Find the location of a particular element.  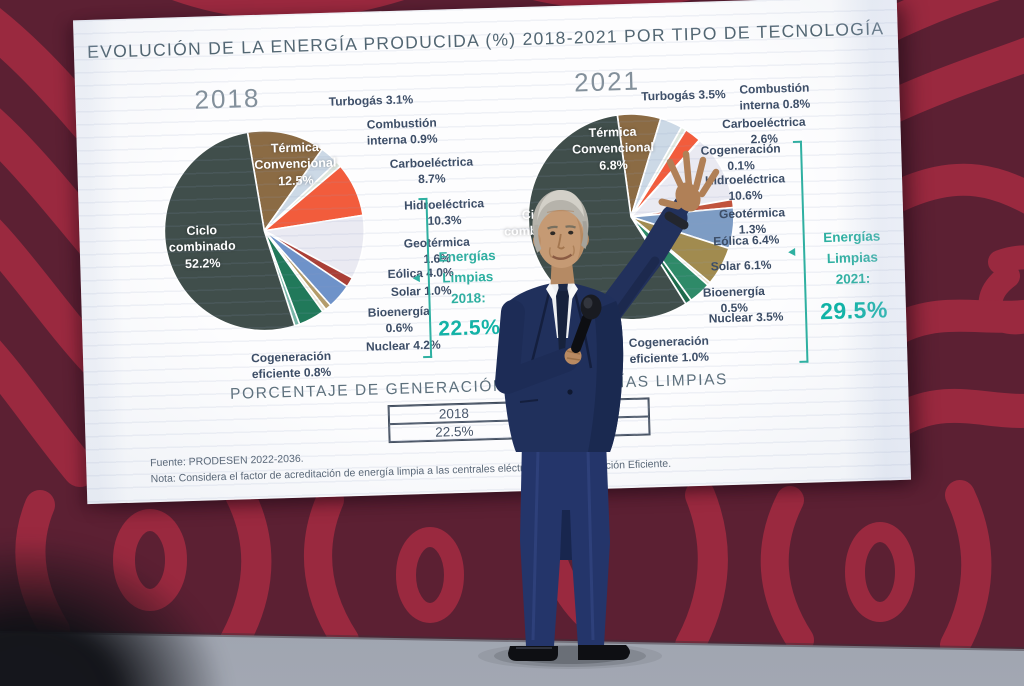

presenter-raised-arm is located at coordinates (642, 264).